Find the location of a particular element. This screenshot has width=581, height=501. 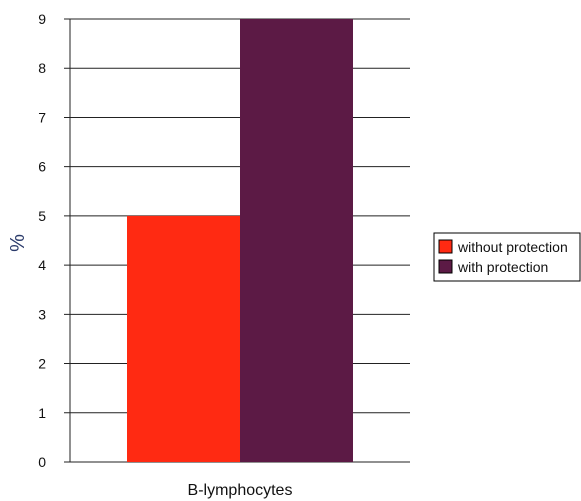

legend-label-with-protection: with protection is located at coordinates (502, 267).